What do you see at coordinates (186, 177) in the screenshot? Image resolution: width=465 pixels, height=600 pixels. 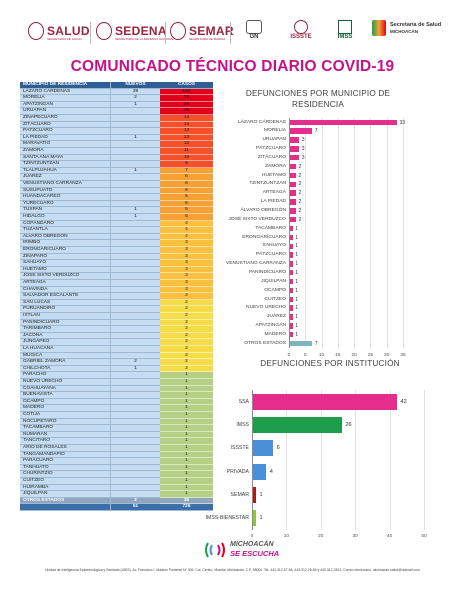 I see `casos-cell: 6` at bounding box center [186, 177].